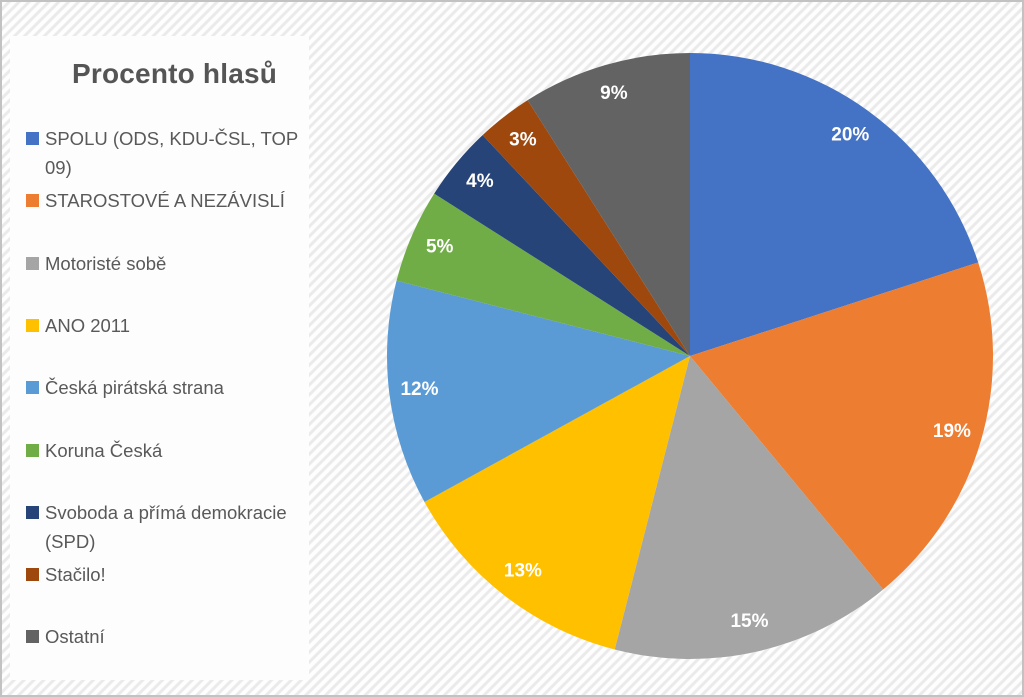  Describe the element at coordinates (171, 153) in the screenshot. I see `legend-item-label: SPOLU (ODS, KDU-ČSL, TOP 09)` at that location.